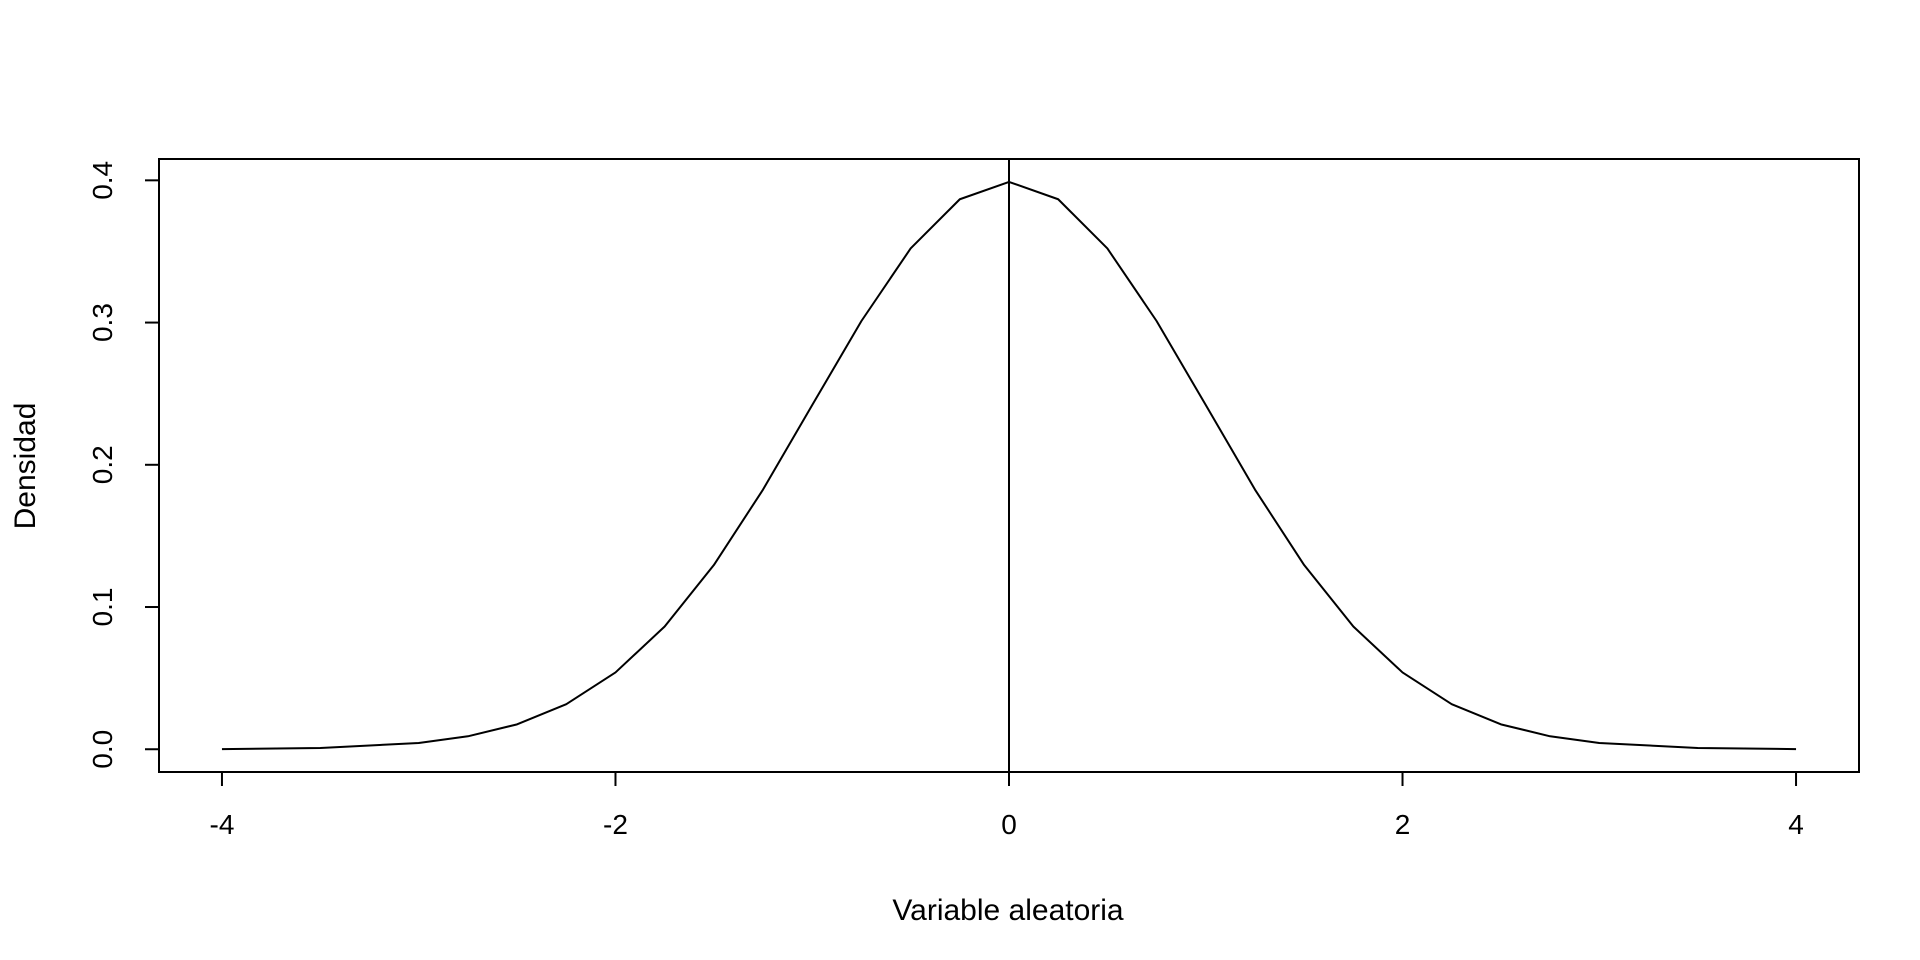  Describe the element at coordinates (1403, 824) in the screenshot. I see `x-tick-label: 2` at that location.